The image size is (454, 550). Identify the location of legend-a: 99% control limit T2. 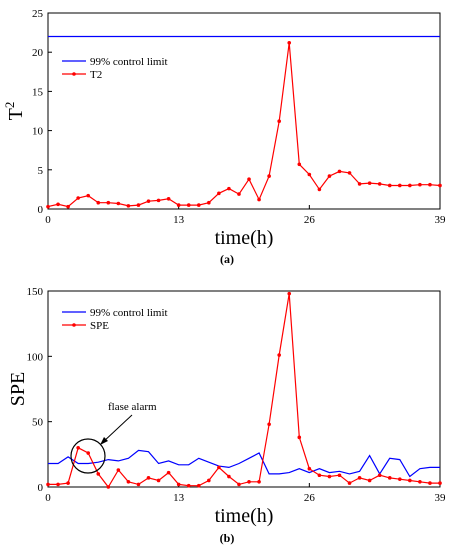
(118, 67).